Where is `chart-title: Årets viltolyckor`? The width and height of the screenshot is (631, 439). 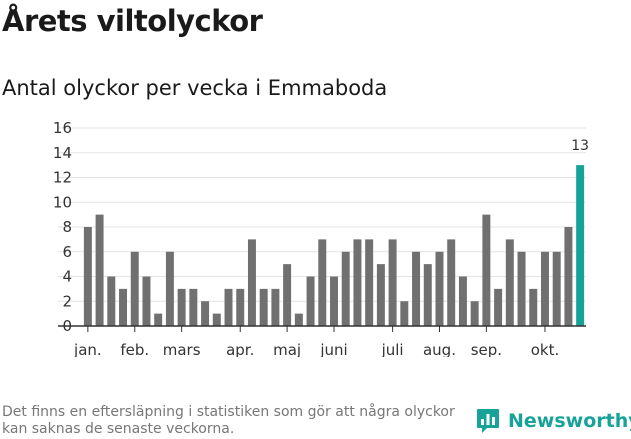
chart-title: Årets viltolyckor is located at coordinates (132, 21).